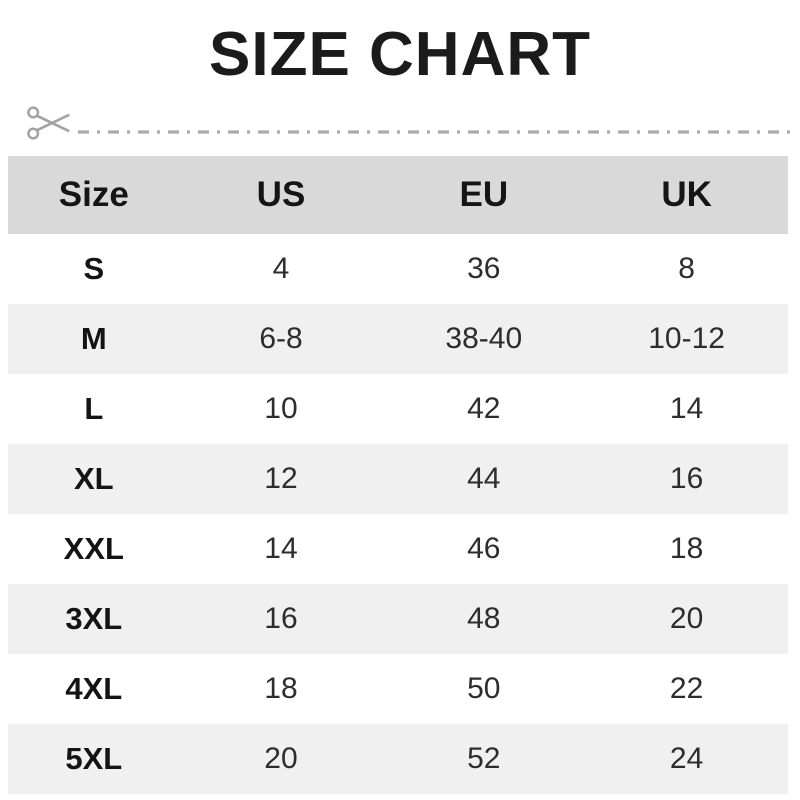 The width and height of the screenshot is (800, 800). What do you see at coordinates (435, 127) in the screenshot?
I see `dash-dot-line` at bounding box center [435, 127].